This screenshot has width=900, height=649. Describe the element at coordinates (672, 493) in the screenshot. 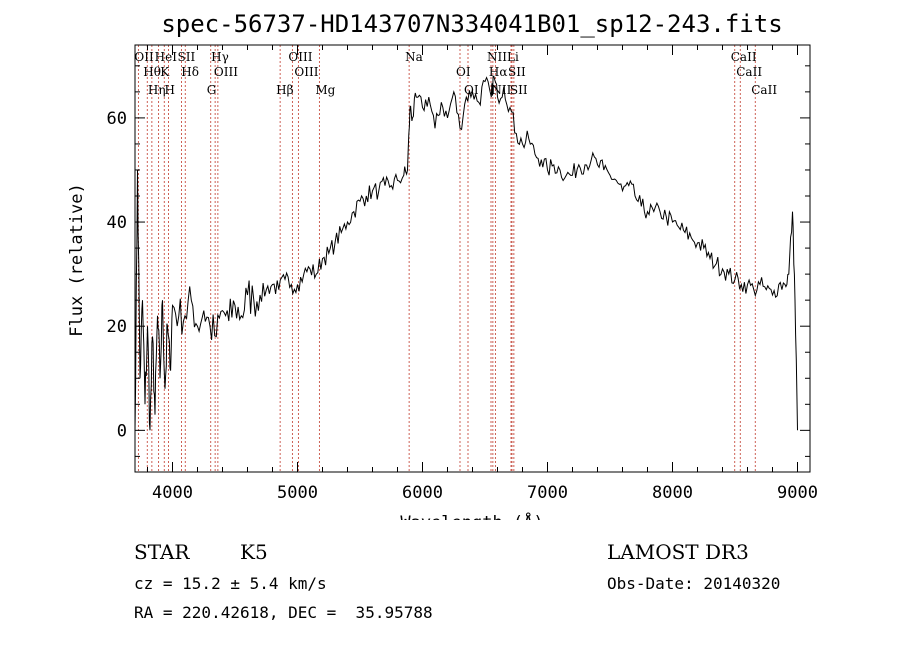

I see `x-tick-label: 8000` at that location.